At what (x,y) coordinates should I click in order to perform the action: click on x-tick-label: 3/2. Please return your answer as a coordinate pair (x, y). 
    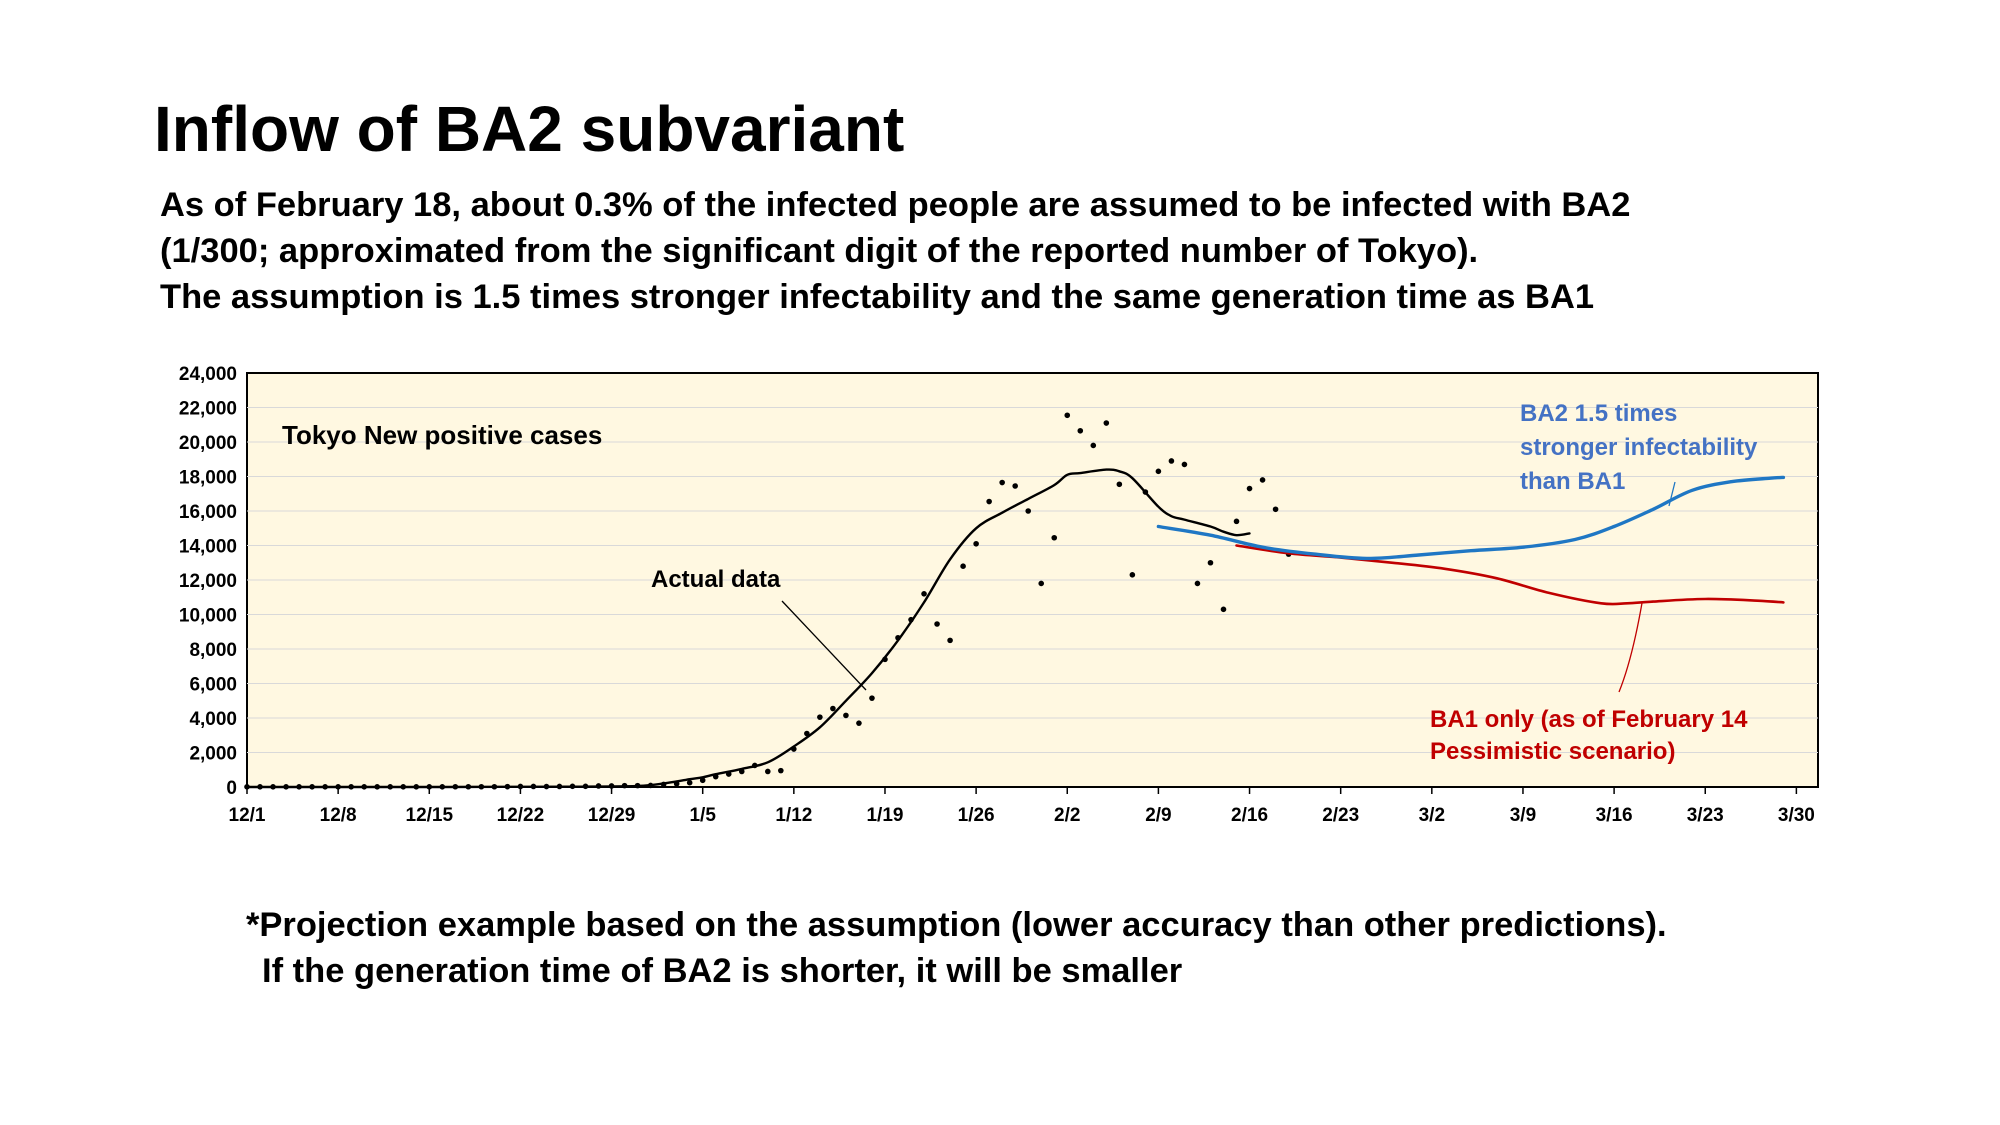
    Looking at the image, I should click on (1432, 815).